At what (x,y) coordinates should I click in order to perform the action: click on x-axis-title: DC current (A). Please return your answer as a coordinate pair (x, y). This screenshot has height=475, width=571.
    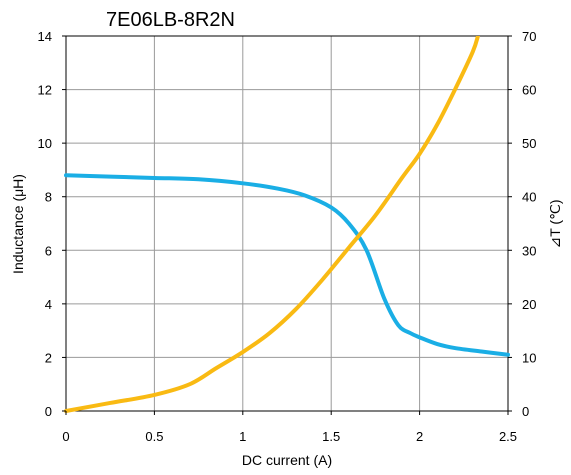
    Looking at the image, I should click on (287, 460).